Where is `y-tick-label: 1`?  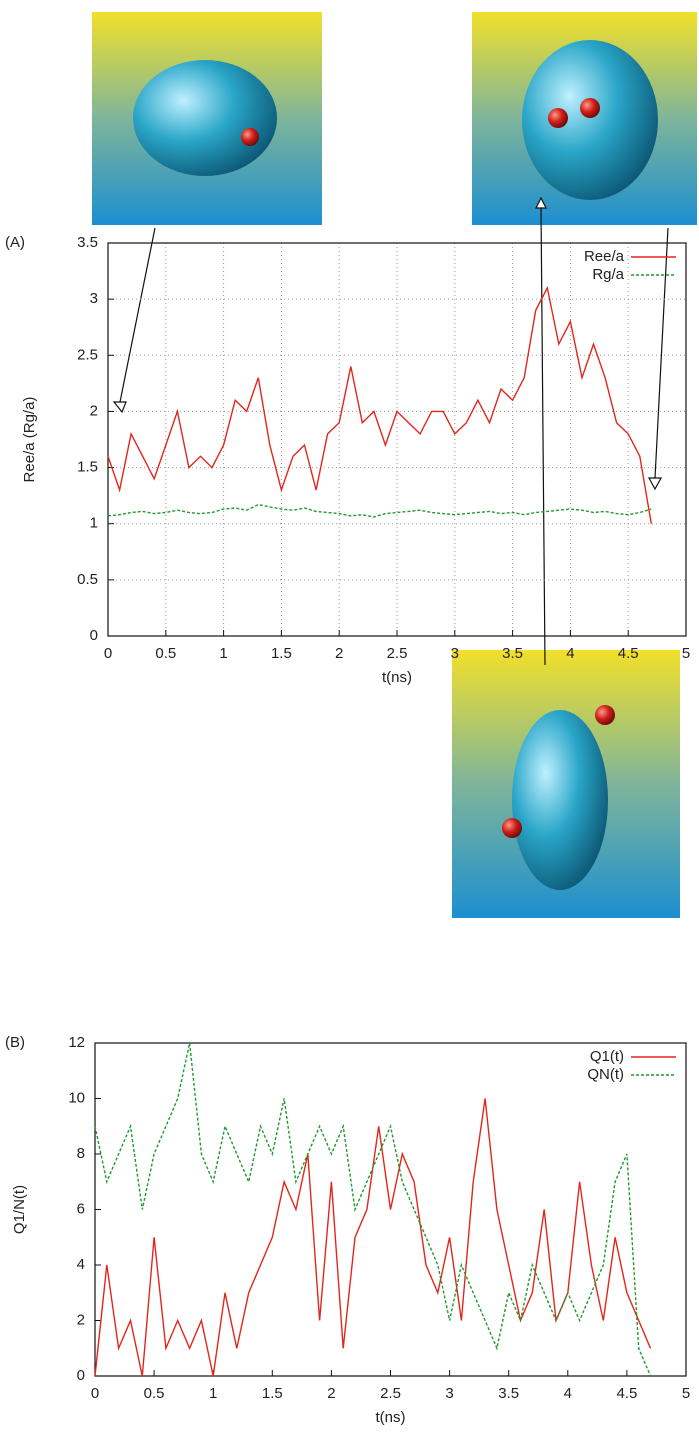
y-tick-label: 1 is located at coordinates (94, 523).